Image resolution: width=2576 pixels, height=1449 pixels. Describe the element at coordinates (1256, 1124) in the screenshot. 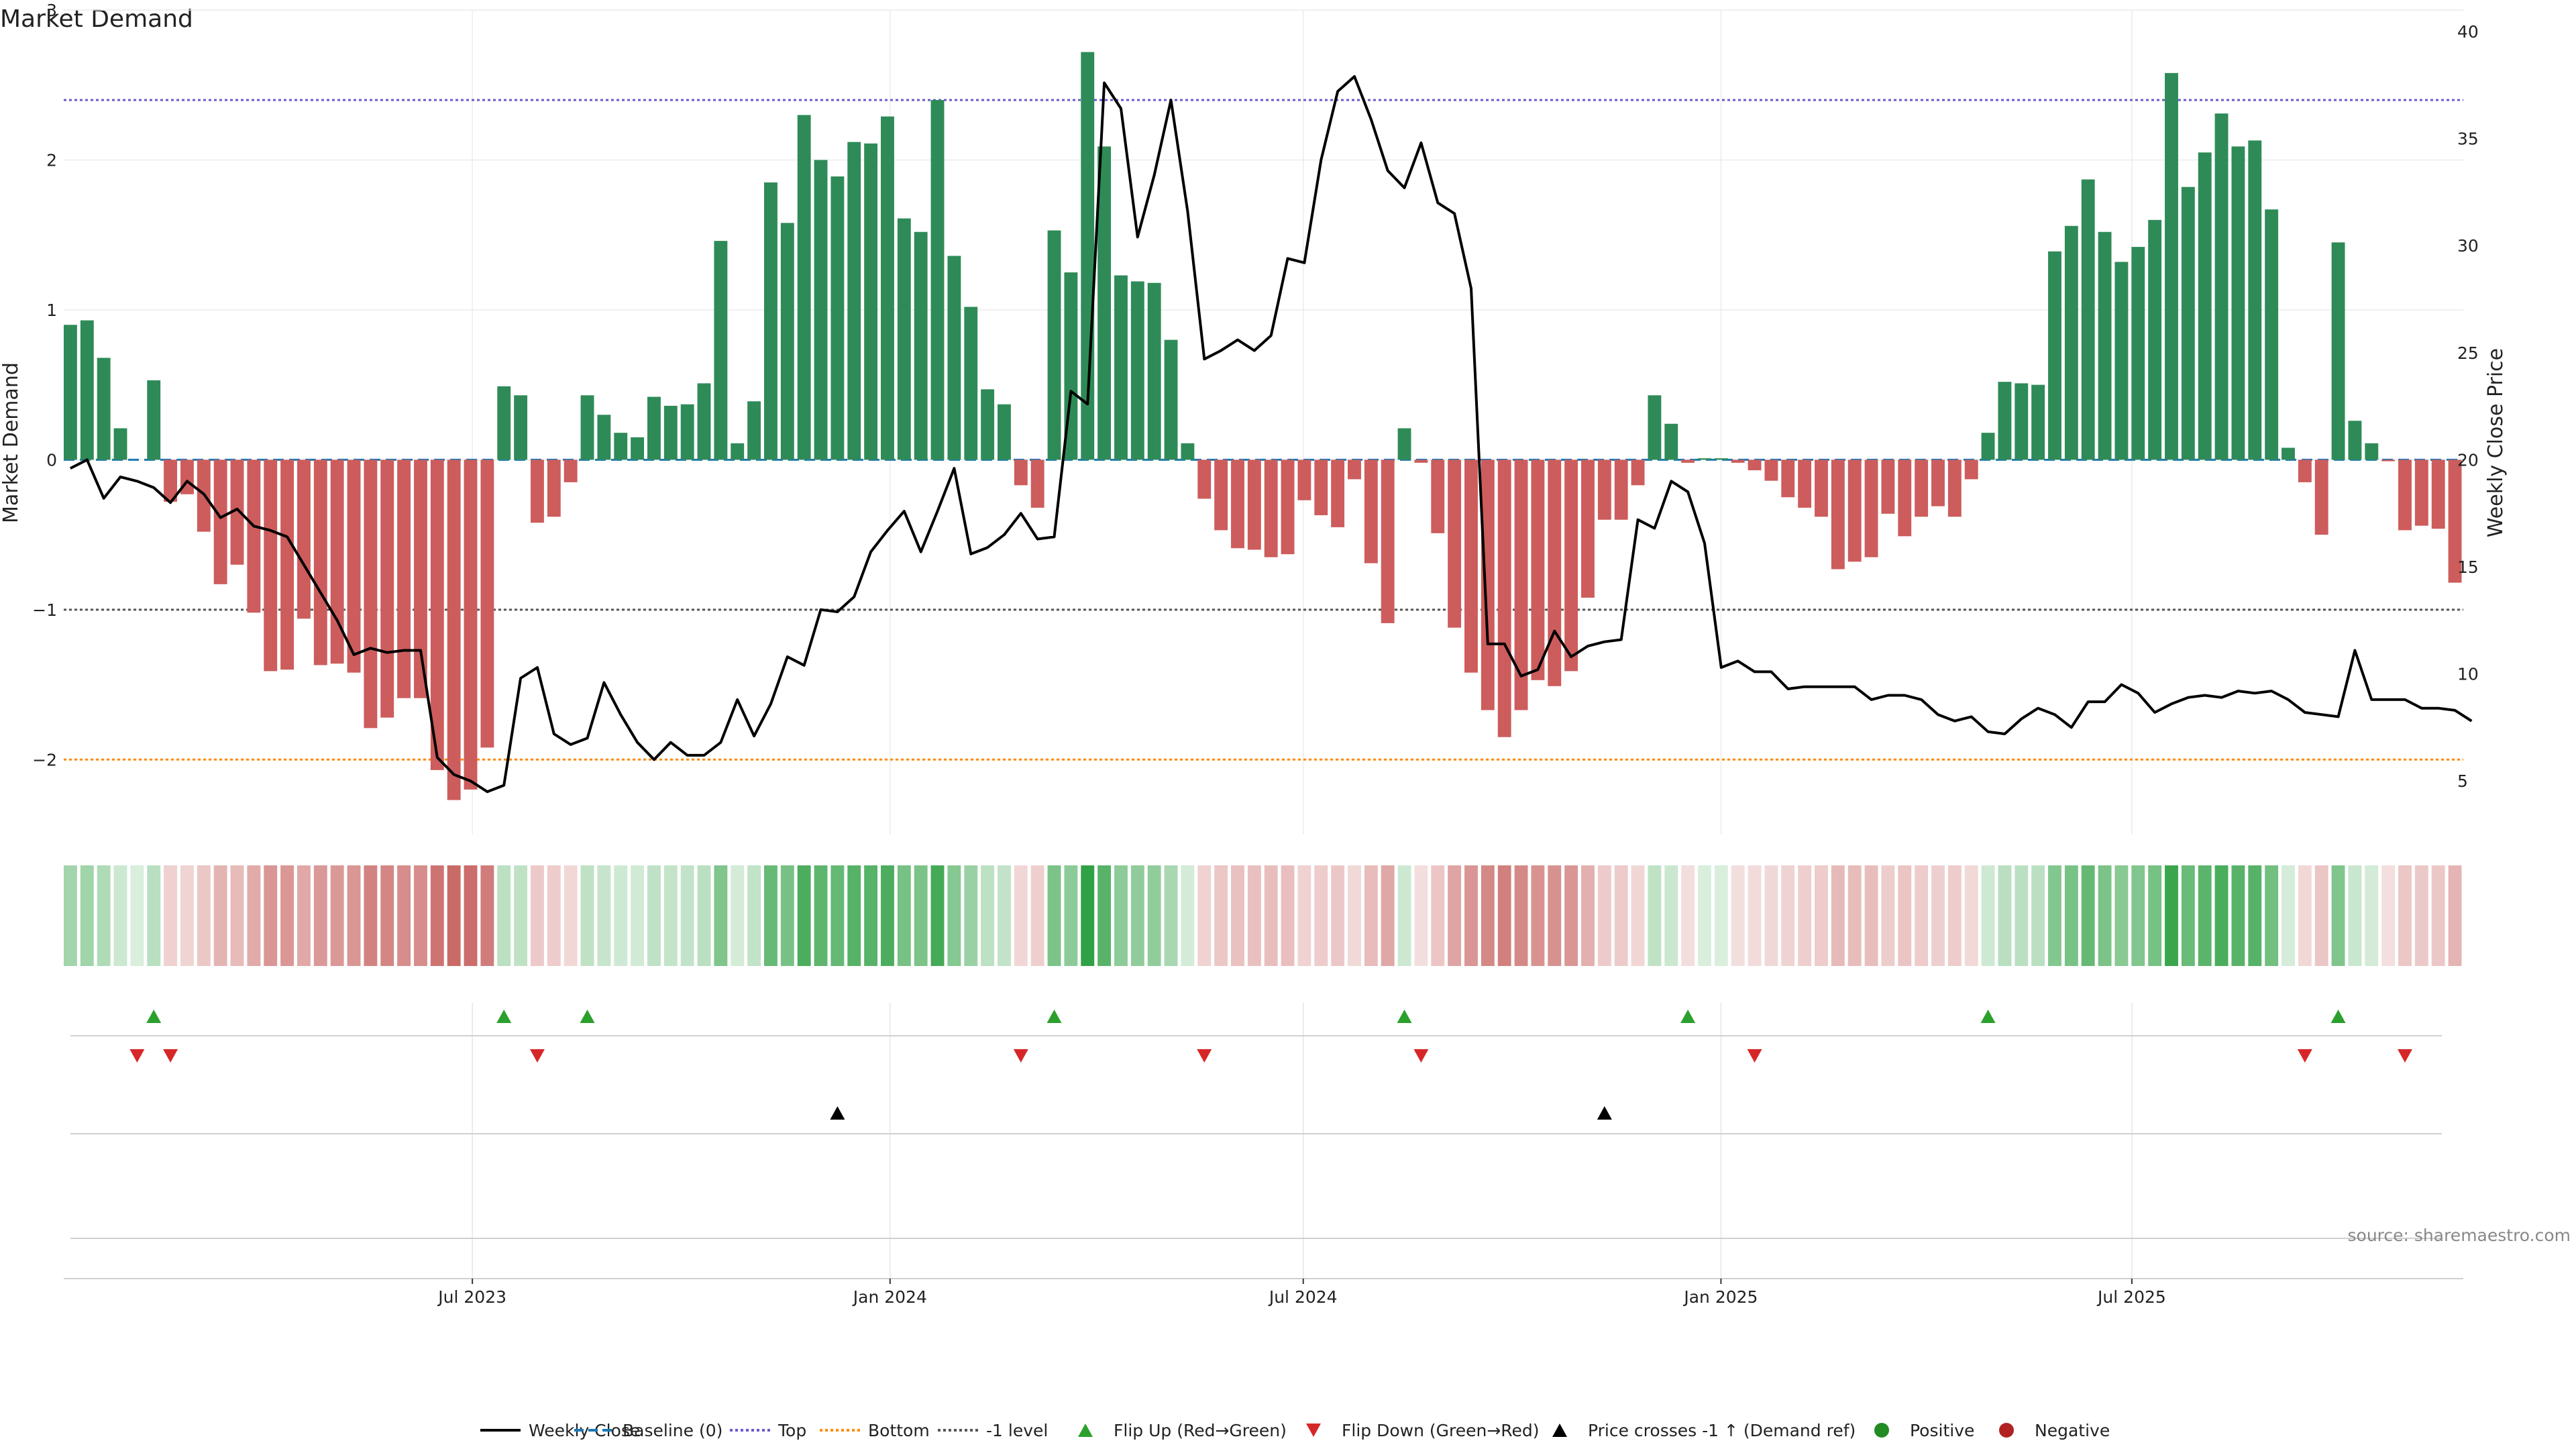

I see `event-panels` at that location.